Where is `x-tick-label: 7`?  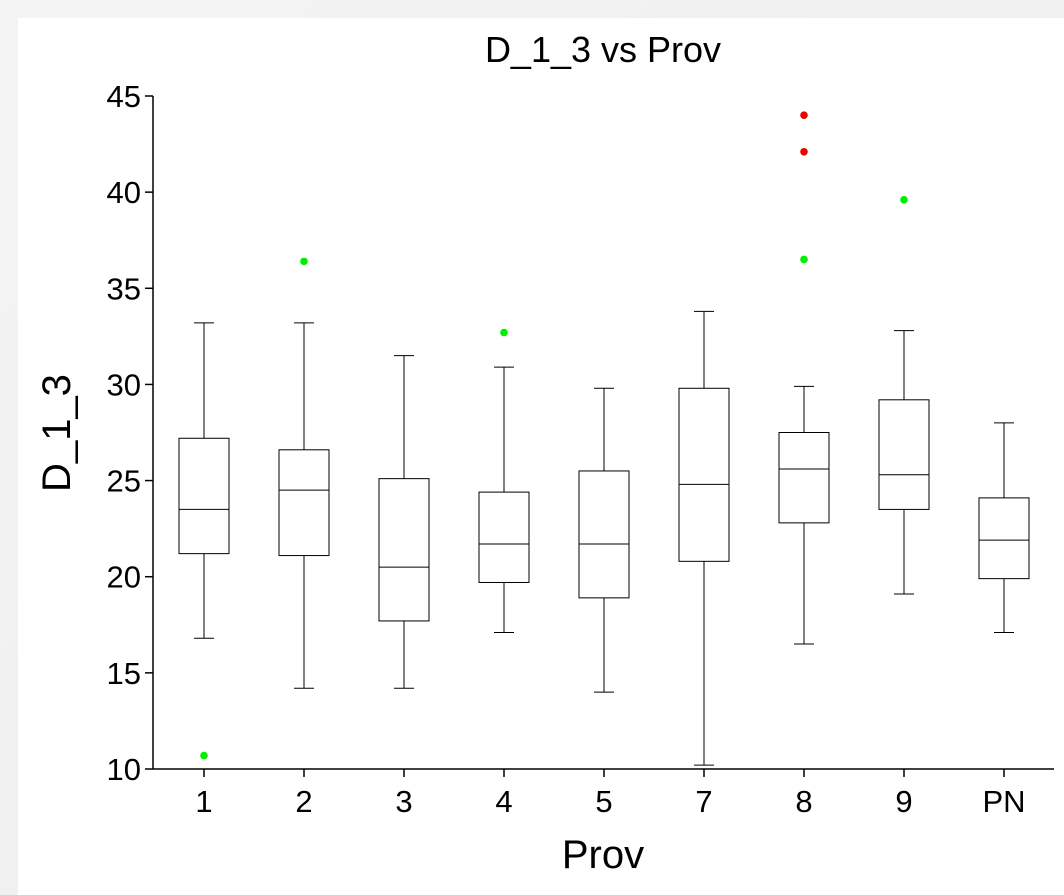
x-tick-label: 7 is located at coordinates (703, 801).